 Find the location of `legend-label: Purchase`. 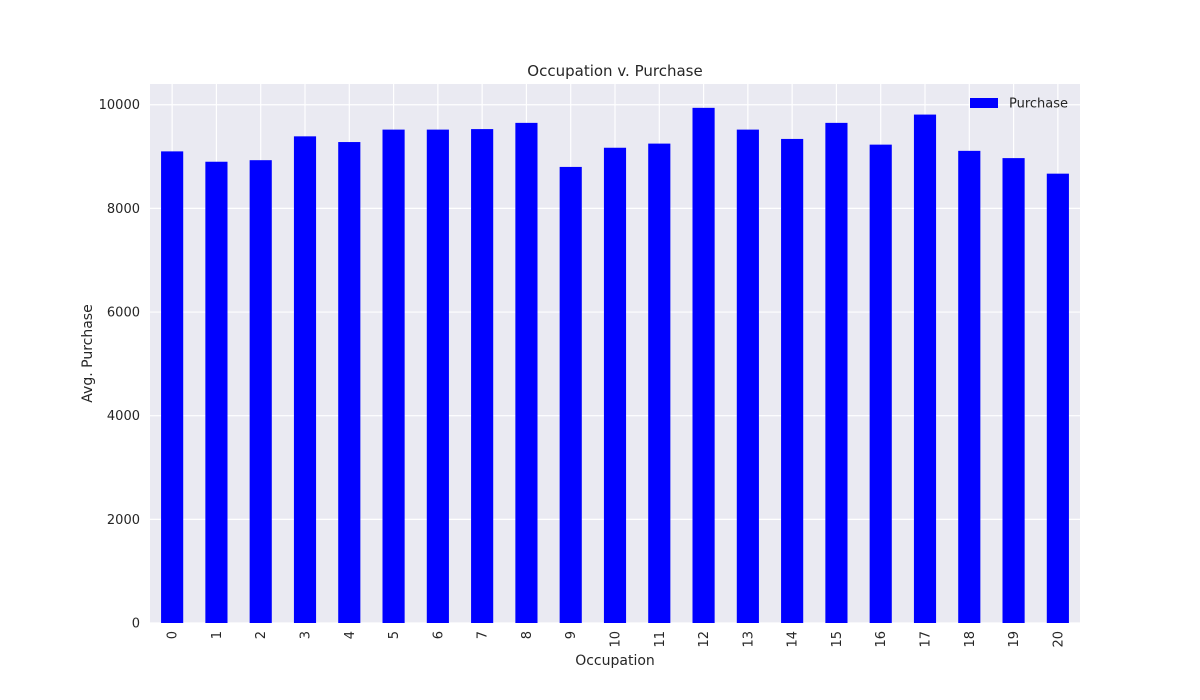

legend-label: Purchase is located at coordinates (1038, 104).